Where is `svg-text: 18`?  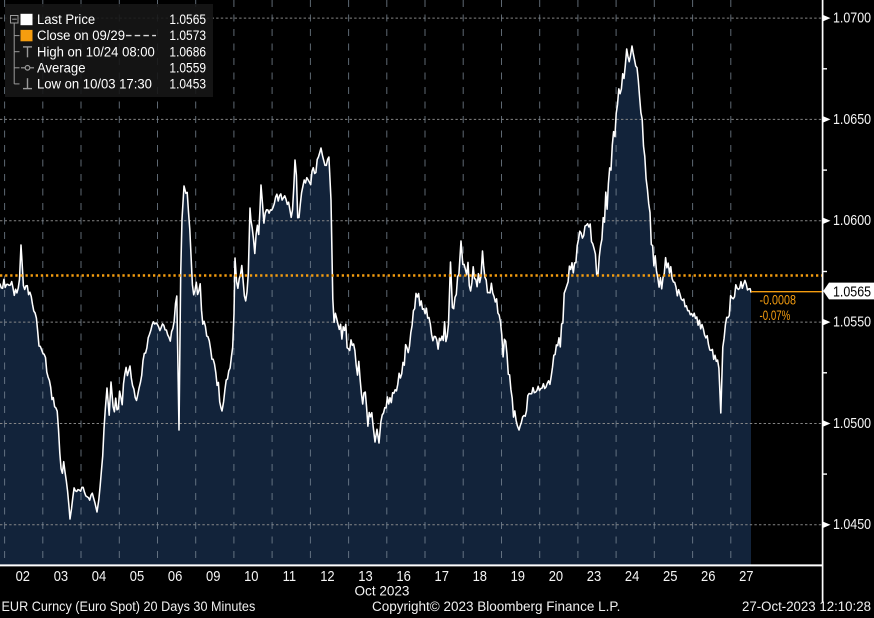
svg-text: 18 is located at coordinates (480, 577).